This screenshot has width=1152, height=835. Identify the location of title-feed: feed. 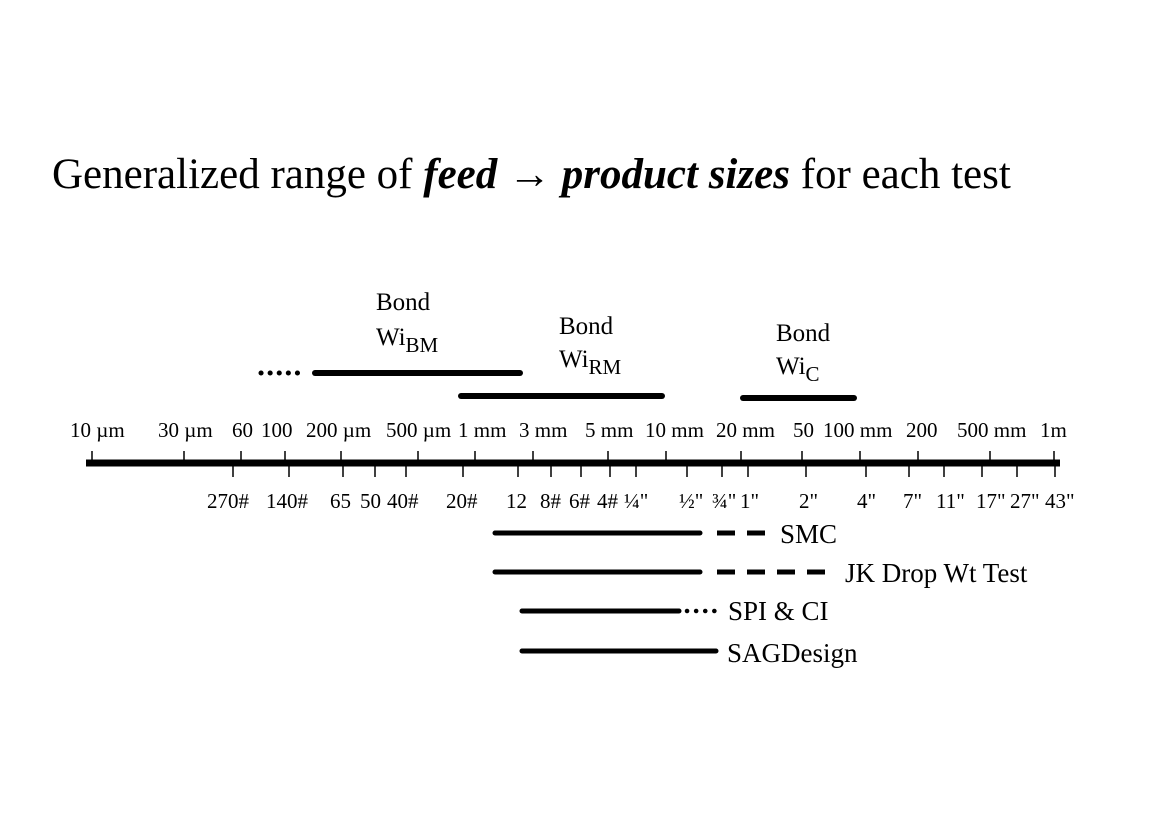
(460, 174).